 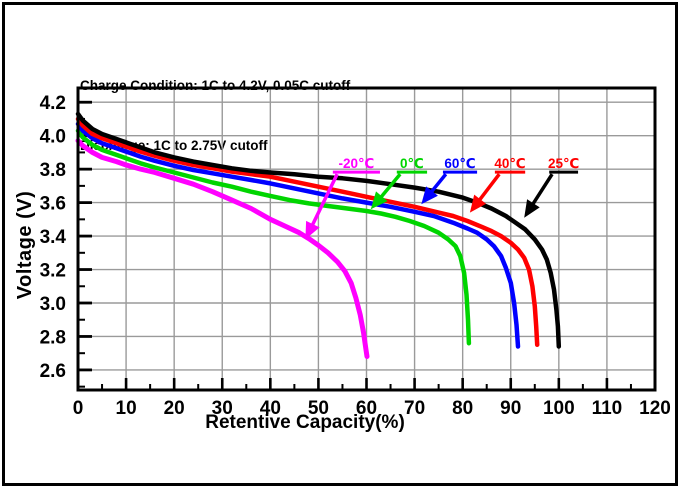 What do you see at coordinates (414, 408) in the screenshot?
I see `x-tick-label: 70` at bounding box center [414, 408].